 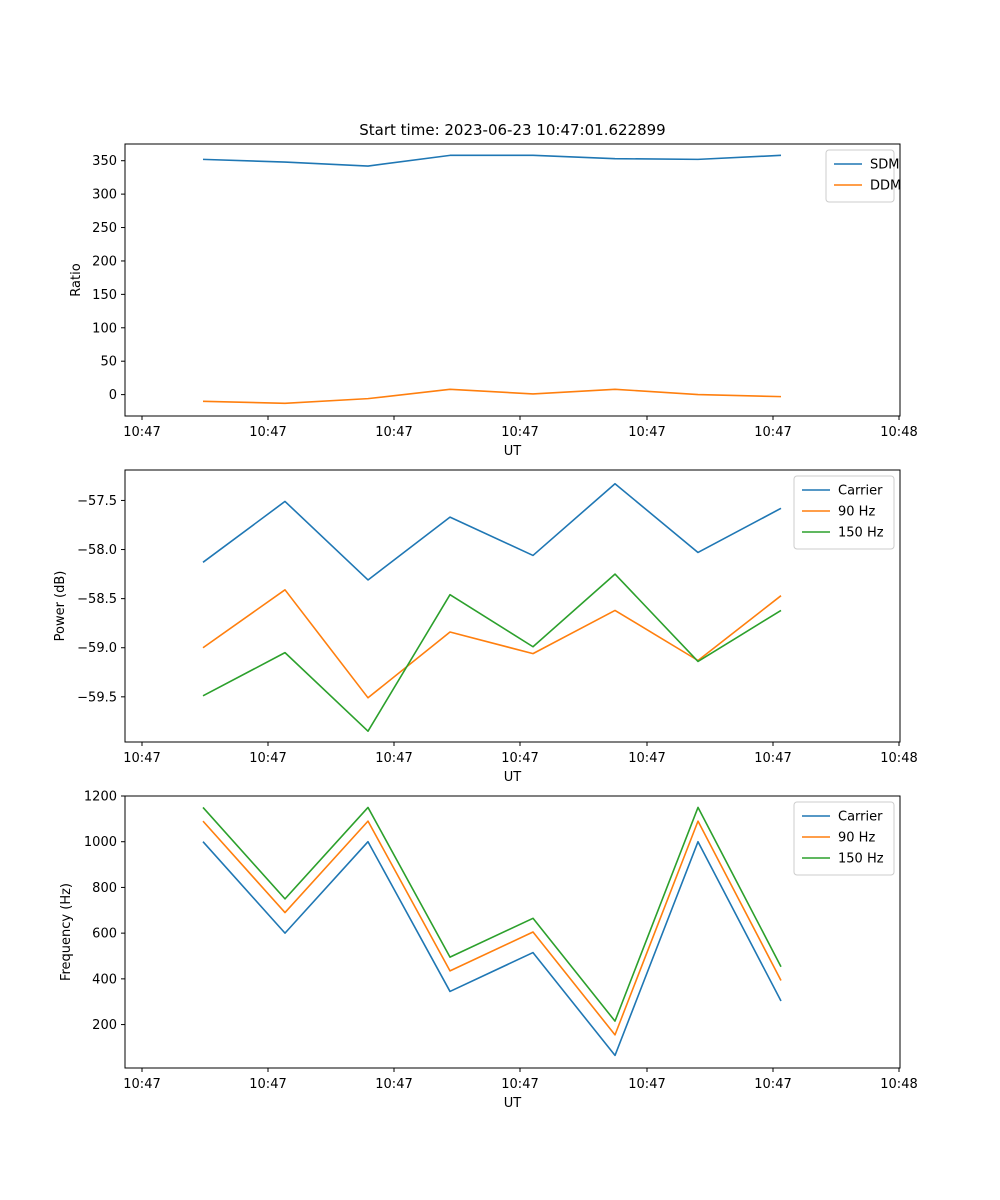 What do you see at coordinates (104, 161) in the screenshot?
I see `y-tick-label-1-7: 350` at bounding box center [104, 161].